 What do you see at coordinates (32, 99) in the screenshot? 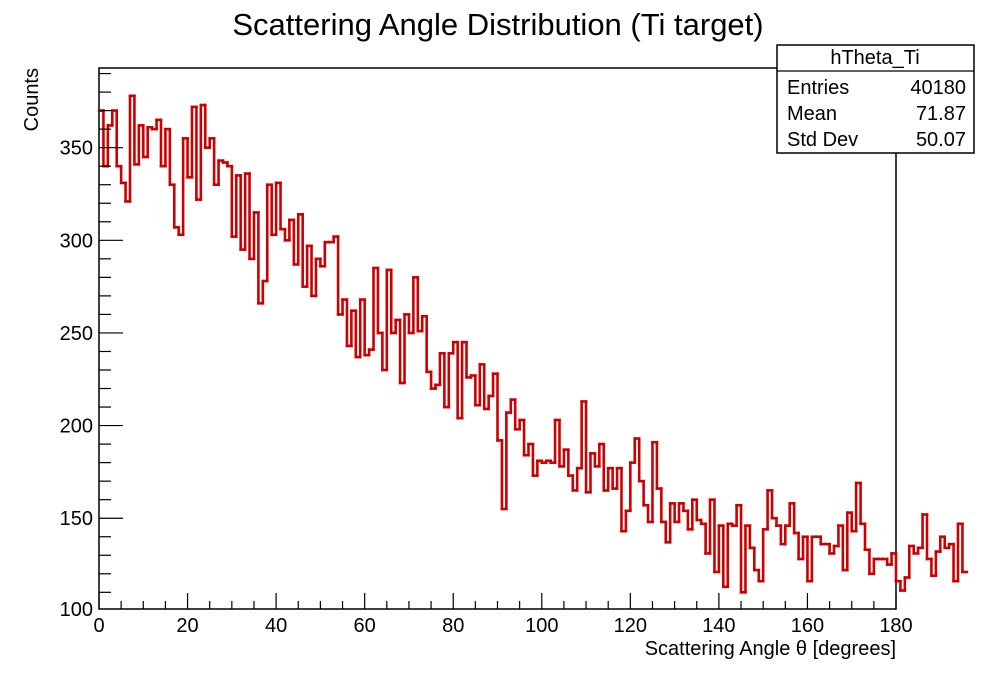
I see `y-axis-label: Counts` at bounding box center [32, 99].